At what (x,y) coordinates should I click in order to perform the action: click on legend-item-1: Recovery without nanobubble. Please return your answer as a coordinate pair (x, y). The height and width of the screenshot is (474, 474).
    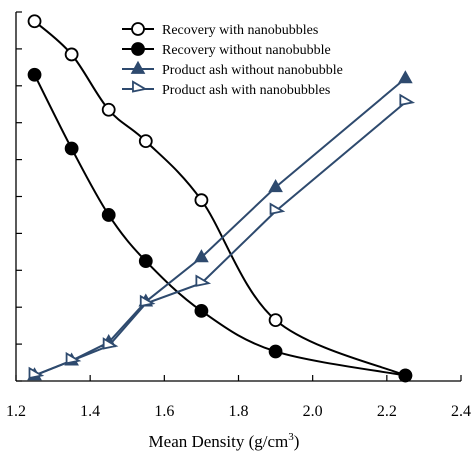
    Looking at the image, I should click on (226, 50).